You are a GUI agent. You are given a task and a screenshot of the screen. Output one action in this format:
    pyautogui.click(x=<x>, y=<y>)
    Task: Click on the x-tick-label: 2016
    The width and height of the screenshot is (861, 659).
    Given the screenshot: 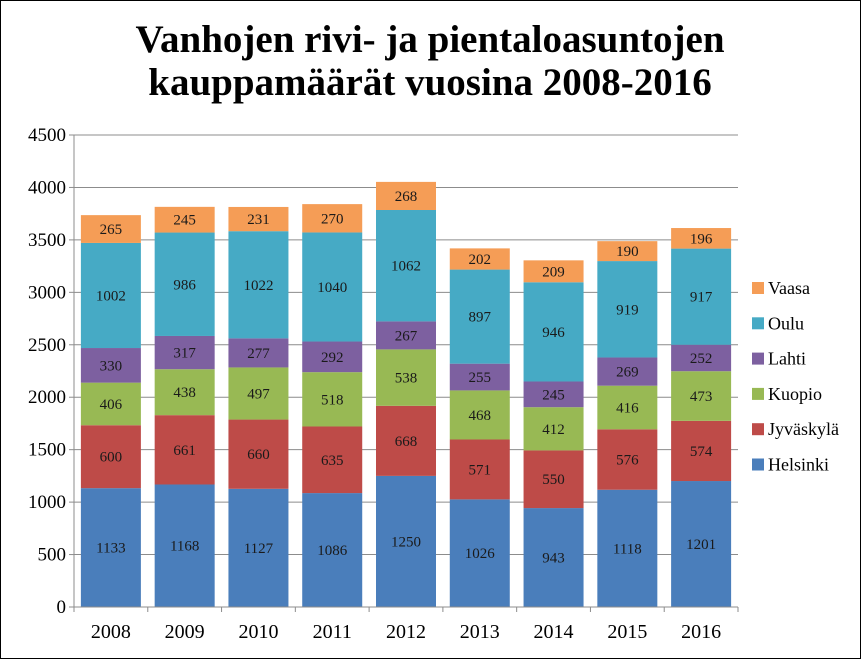 What is the action you would take?
    pyautogui.click(x=701, y=632)
    